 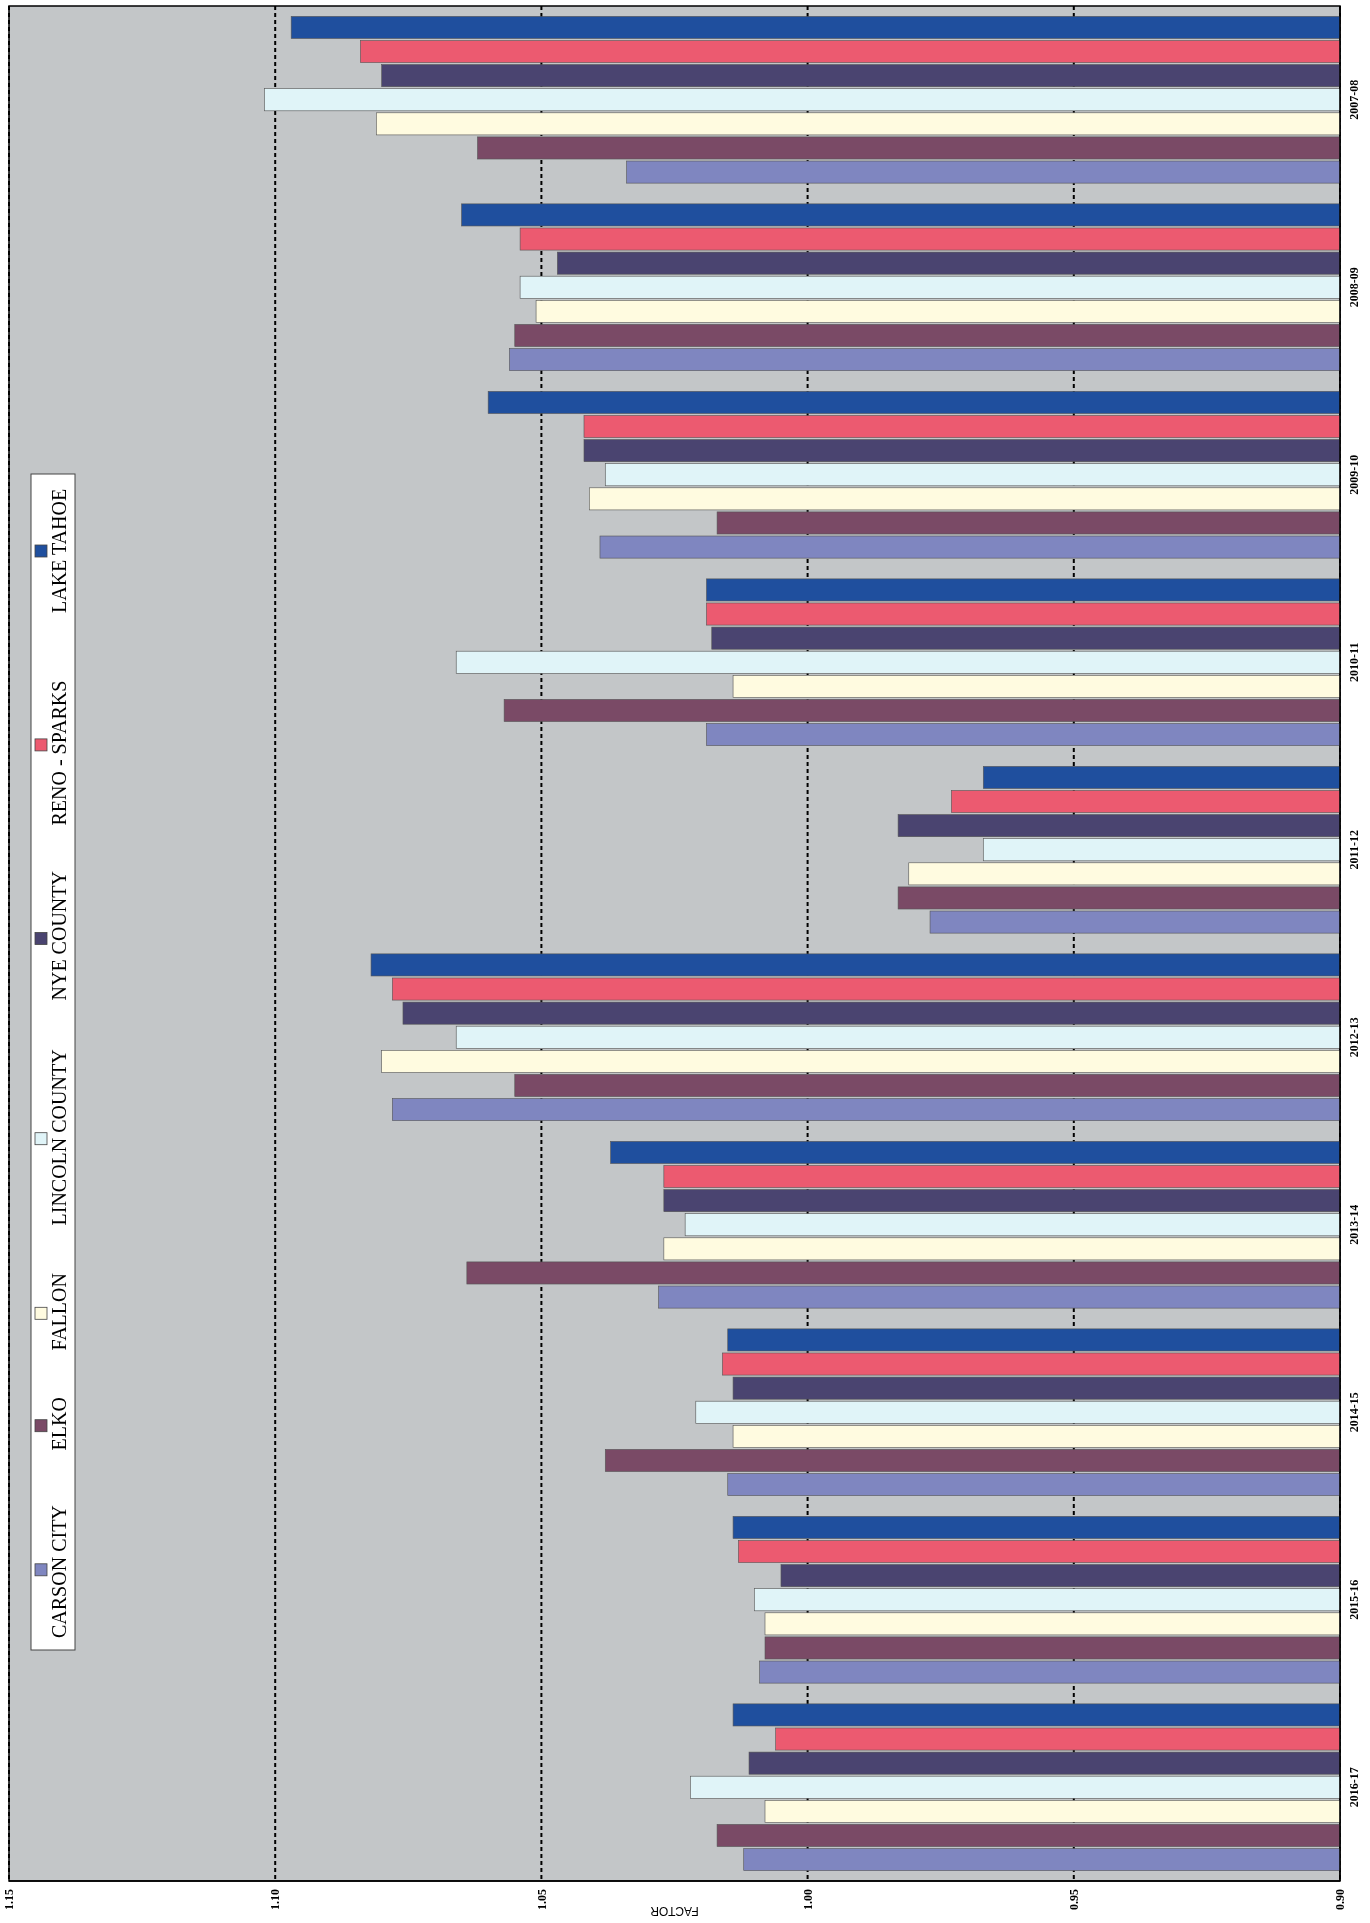 I want to click on x-tick-label: 0.90, so click(x=1340, y=1899).